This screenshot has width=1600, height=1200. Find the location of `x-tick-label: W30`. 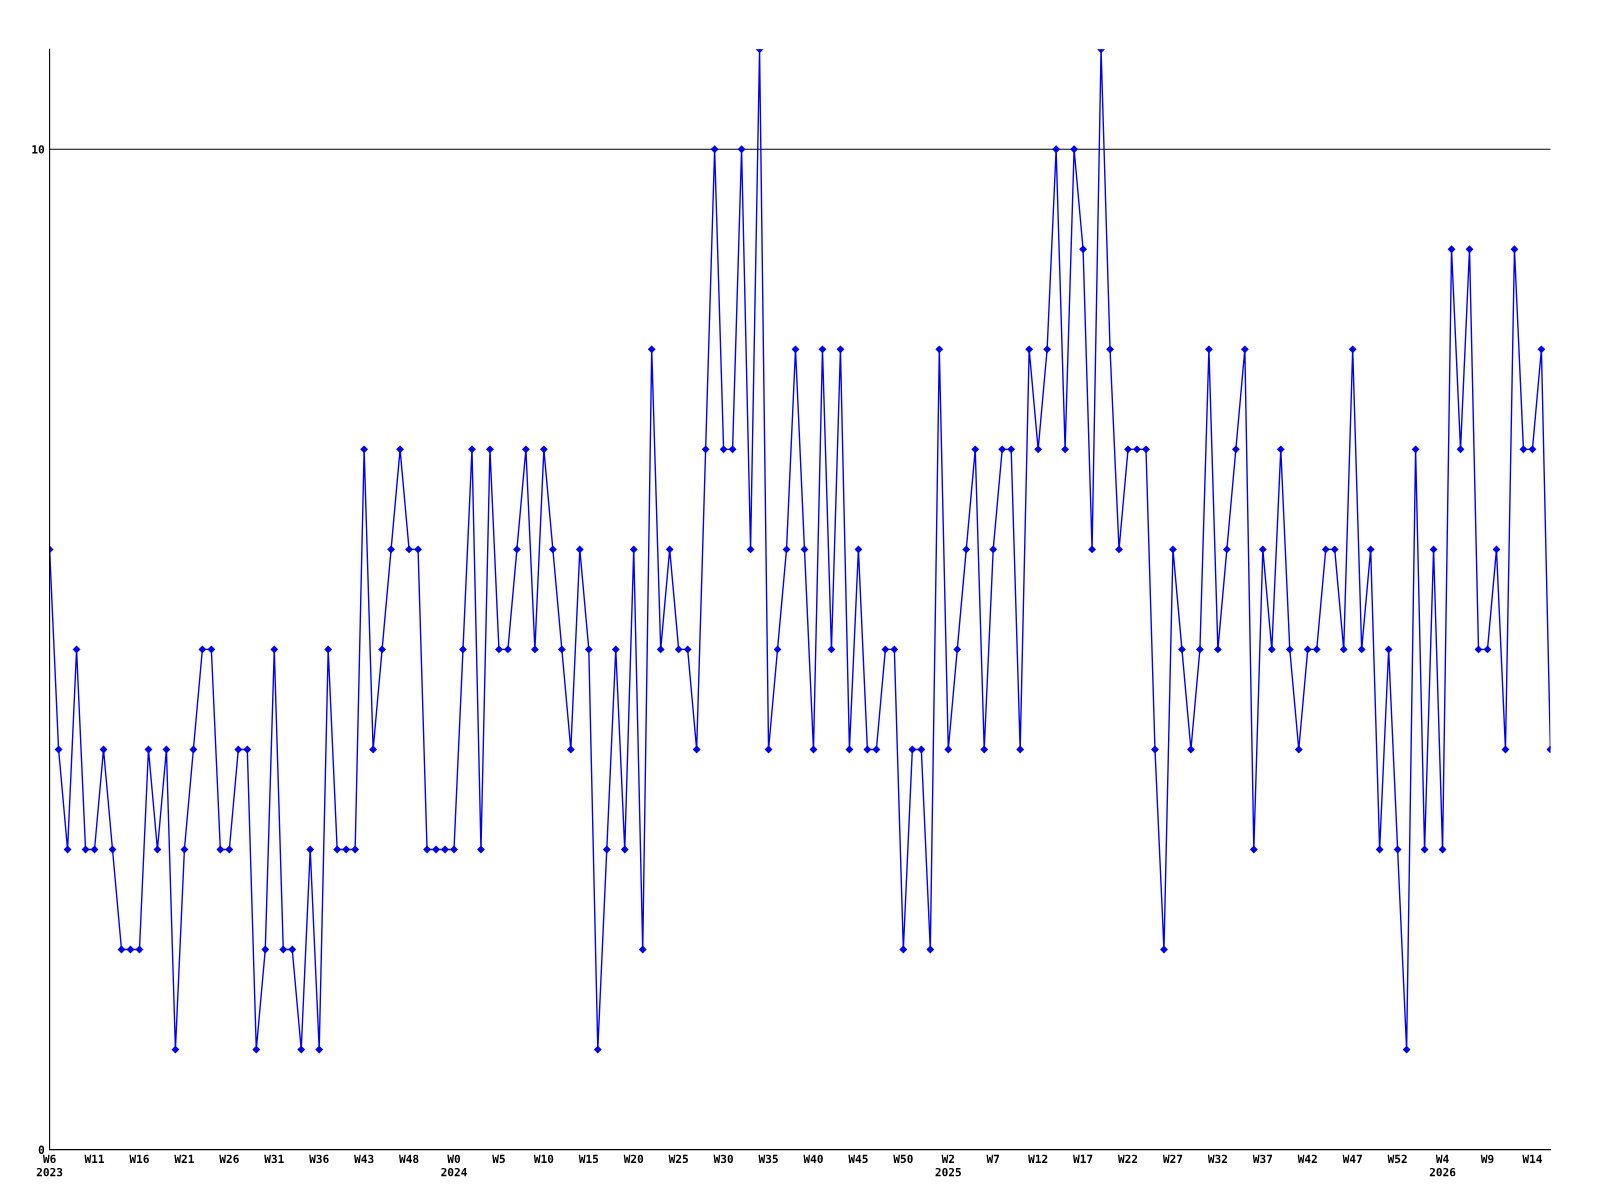

x-tick-label: W30 is located at coordinates (723, 1159).